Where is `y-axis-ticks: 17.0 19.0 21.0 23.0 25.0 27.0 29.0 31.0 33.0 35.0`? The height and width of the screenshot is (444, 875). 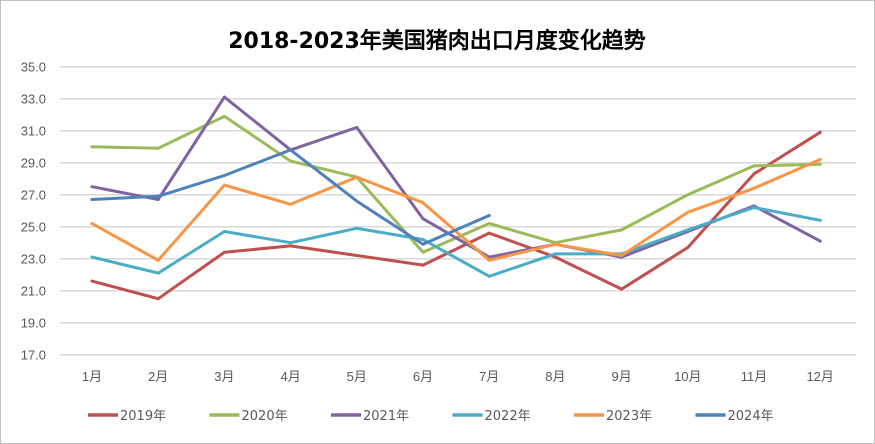 y-axis-ticks: 17.0 19.0 21.0 23.0 25.0 27.0 29.0 31.0 33.0 35.0 is located at coordinates (33, 211).